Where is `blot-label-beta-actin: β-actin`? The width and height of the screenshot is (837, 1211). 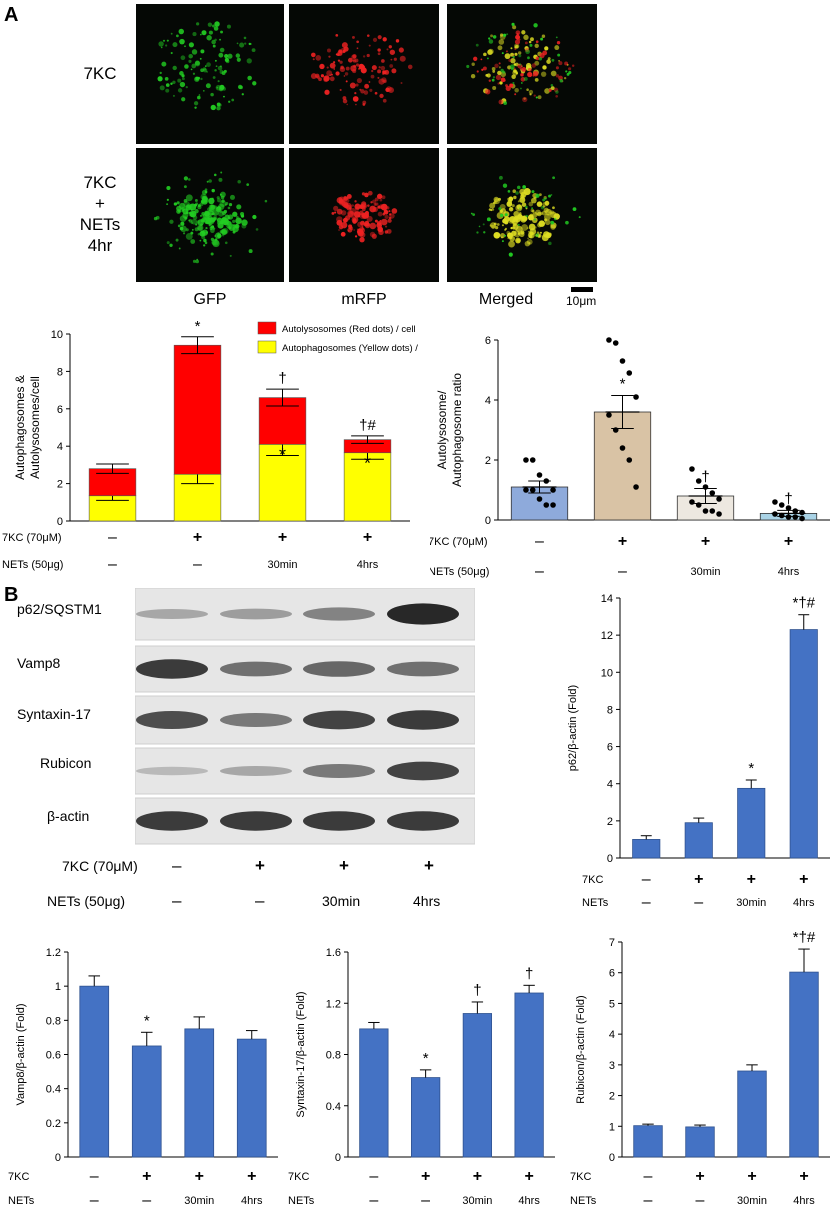
blot-label-beta-actin: β-actin is located at coordinates (68, 816).